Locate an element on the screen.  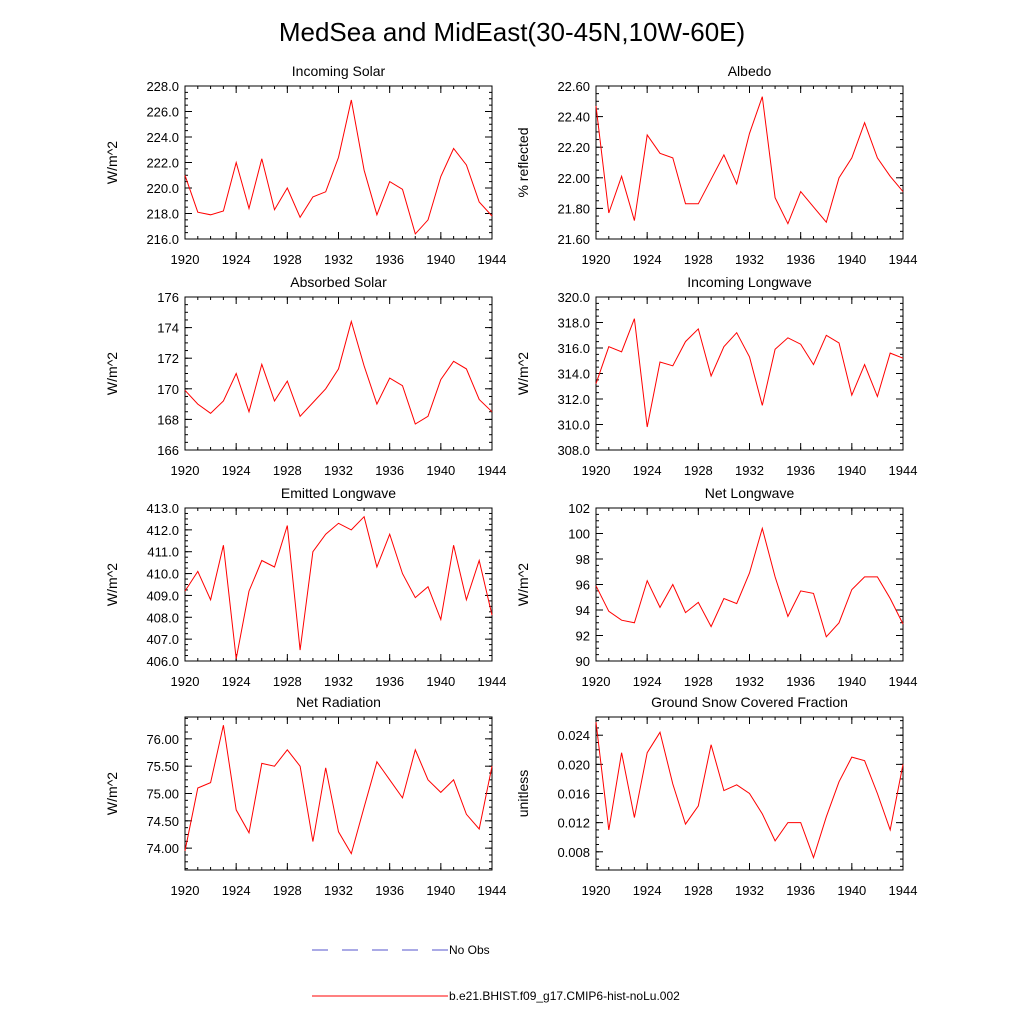
panel-title: Albedo is located at coordinates (750, 71).